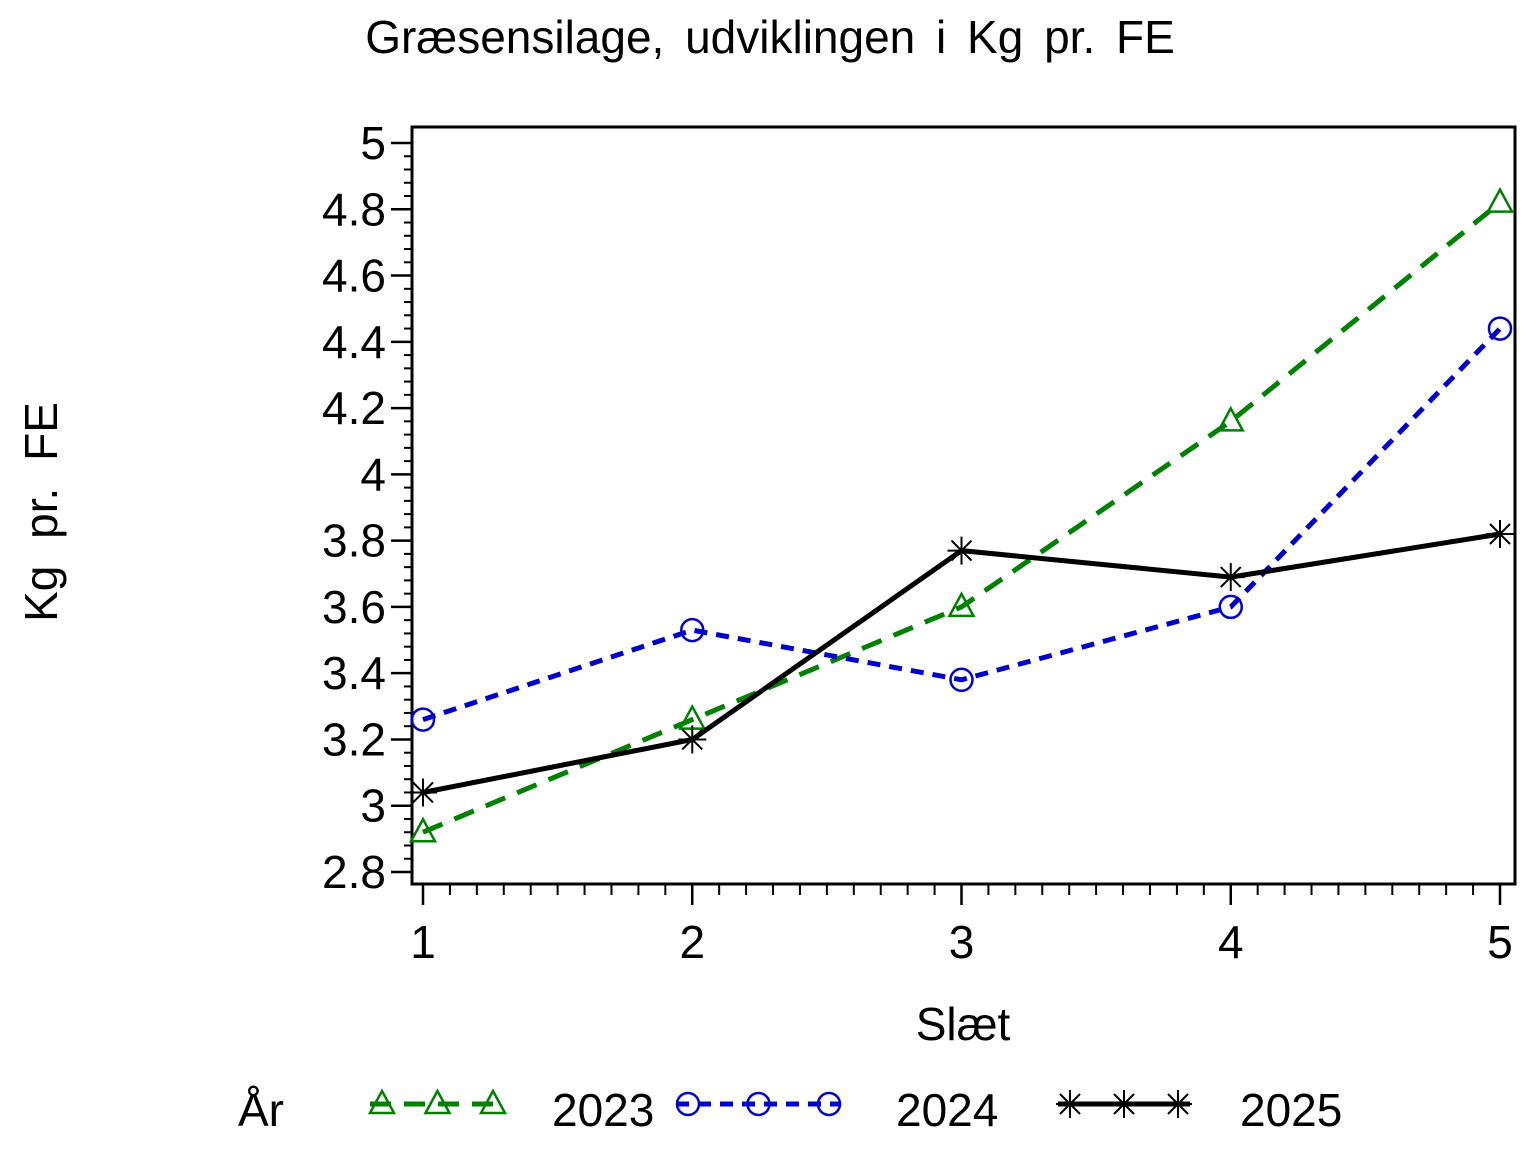  Describe the element at coordinates (692, 942) in the screenshot. I see `x-axis-tick-label: 2` at that location.